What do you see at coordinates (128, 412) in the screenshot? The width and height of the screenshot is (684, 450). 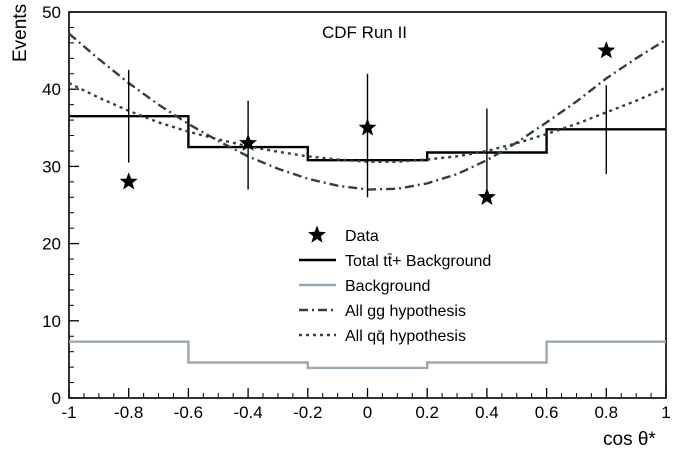 I see `x-tick-label: -0.8` at bounding box center [128, 412].